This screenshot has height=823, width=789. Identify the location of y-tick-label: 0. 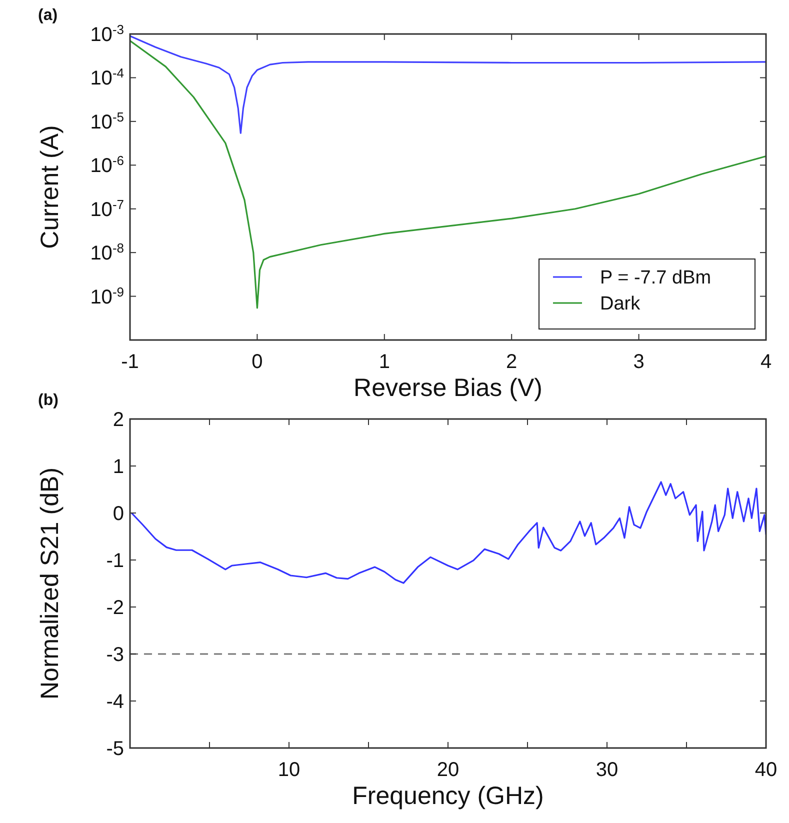
(118, 514).